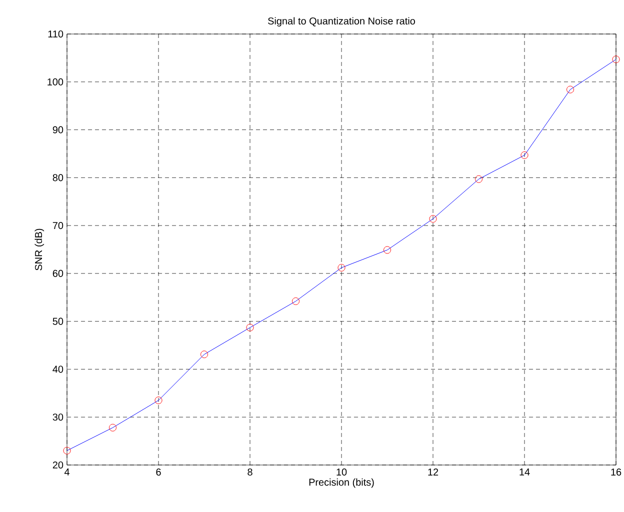  I want to click on y-tick-label: 80, so click(58, 178).